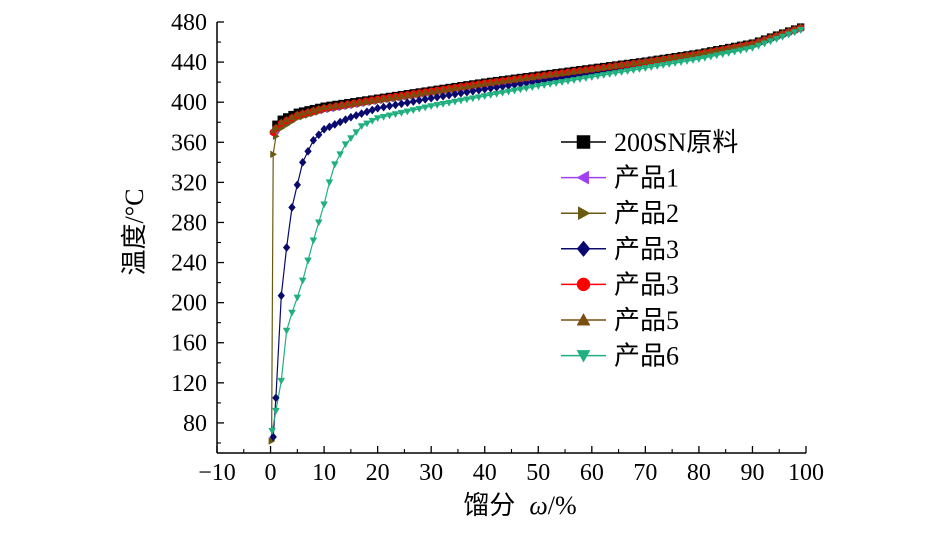 The height and width of the screenshot is (533, 945). I want to click on legend-label: 产品6, so click(646, 356).